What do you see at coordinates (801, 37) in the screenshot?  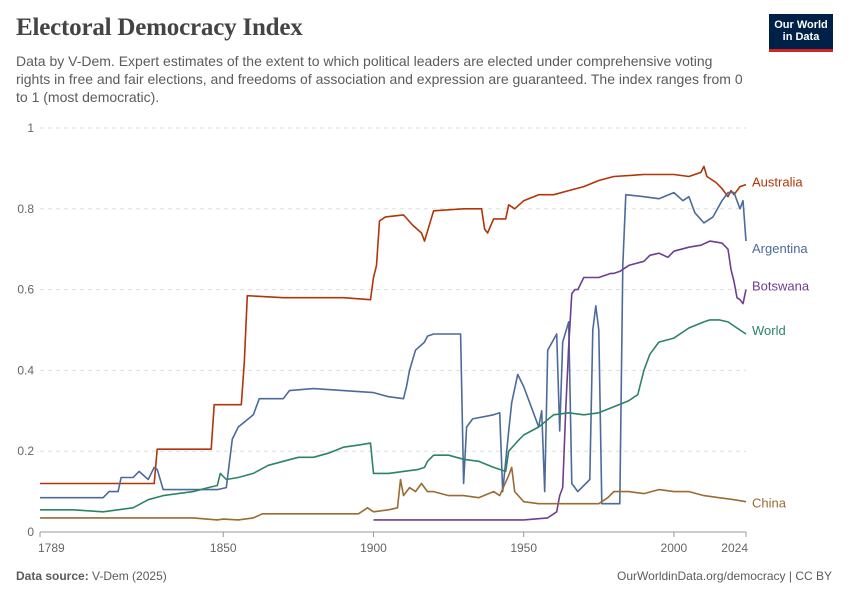 I see `logo-text-line2: in Data` at bounding box center [801, 37].